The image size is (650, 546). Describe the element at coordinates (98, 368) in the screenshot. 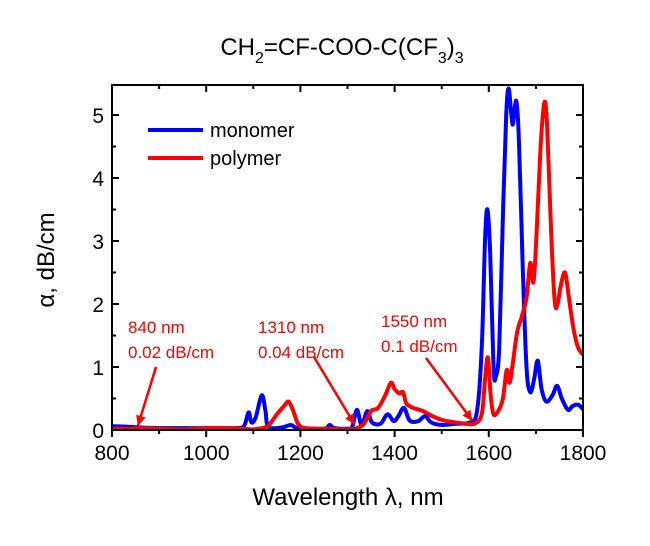

I see `y-tick-label: 1` at that location.